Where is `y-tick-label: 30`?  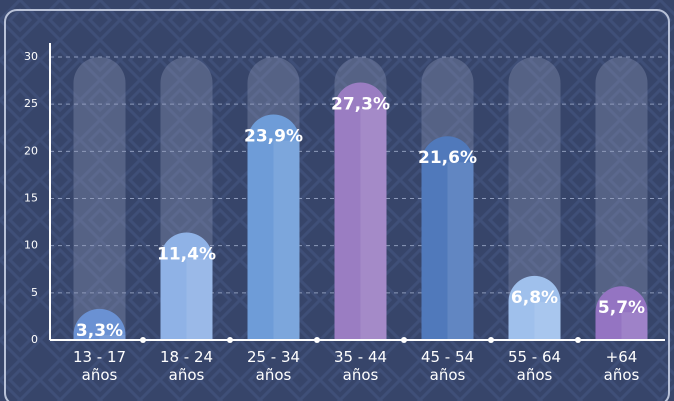 y-tick-label: 30 is located at coordinates (31, 56).